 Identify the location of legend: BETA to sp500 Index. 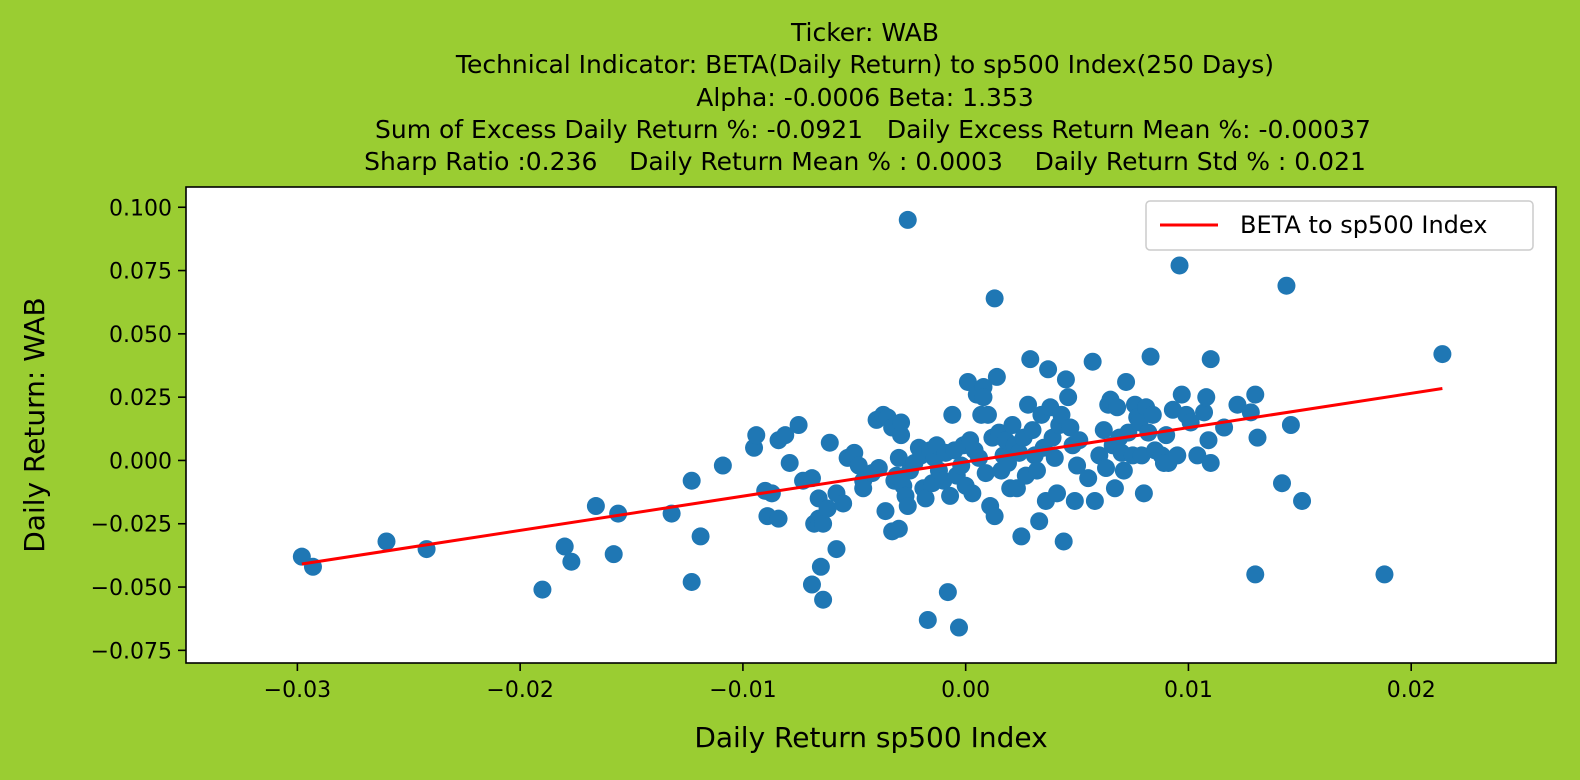
(1339, 225).